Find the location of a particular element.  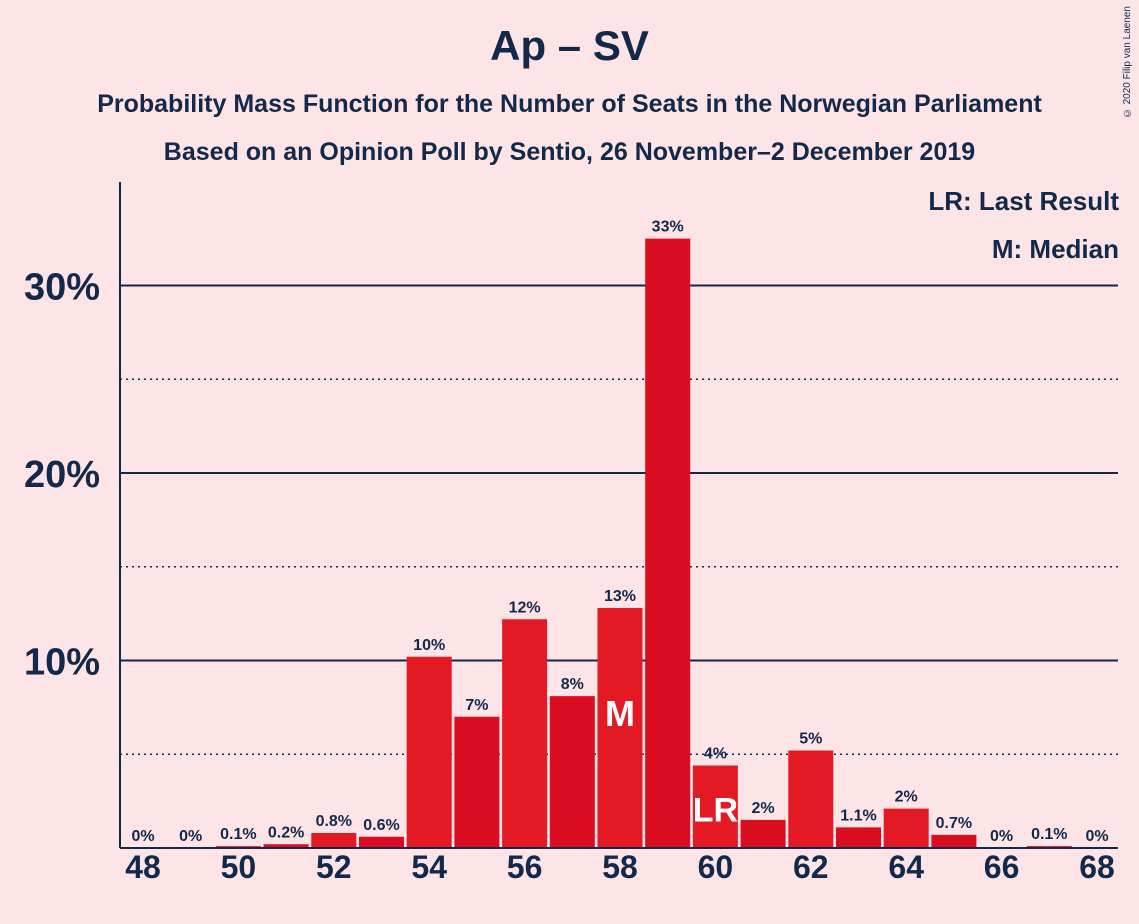

x-tick-label: 56 is located at coordinates (525, 867).